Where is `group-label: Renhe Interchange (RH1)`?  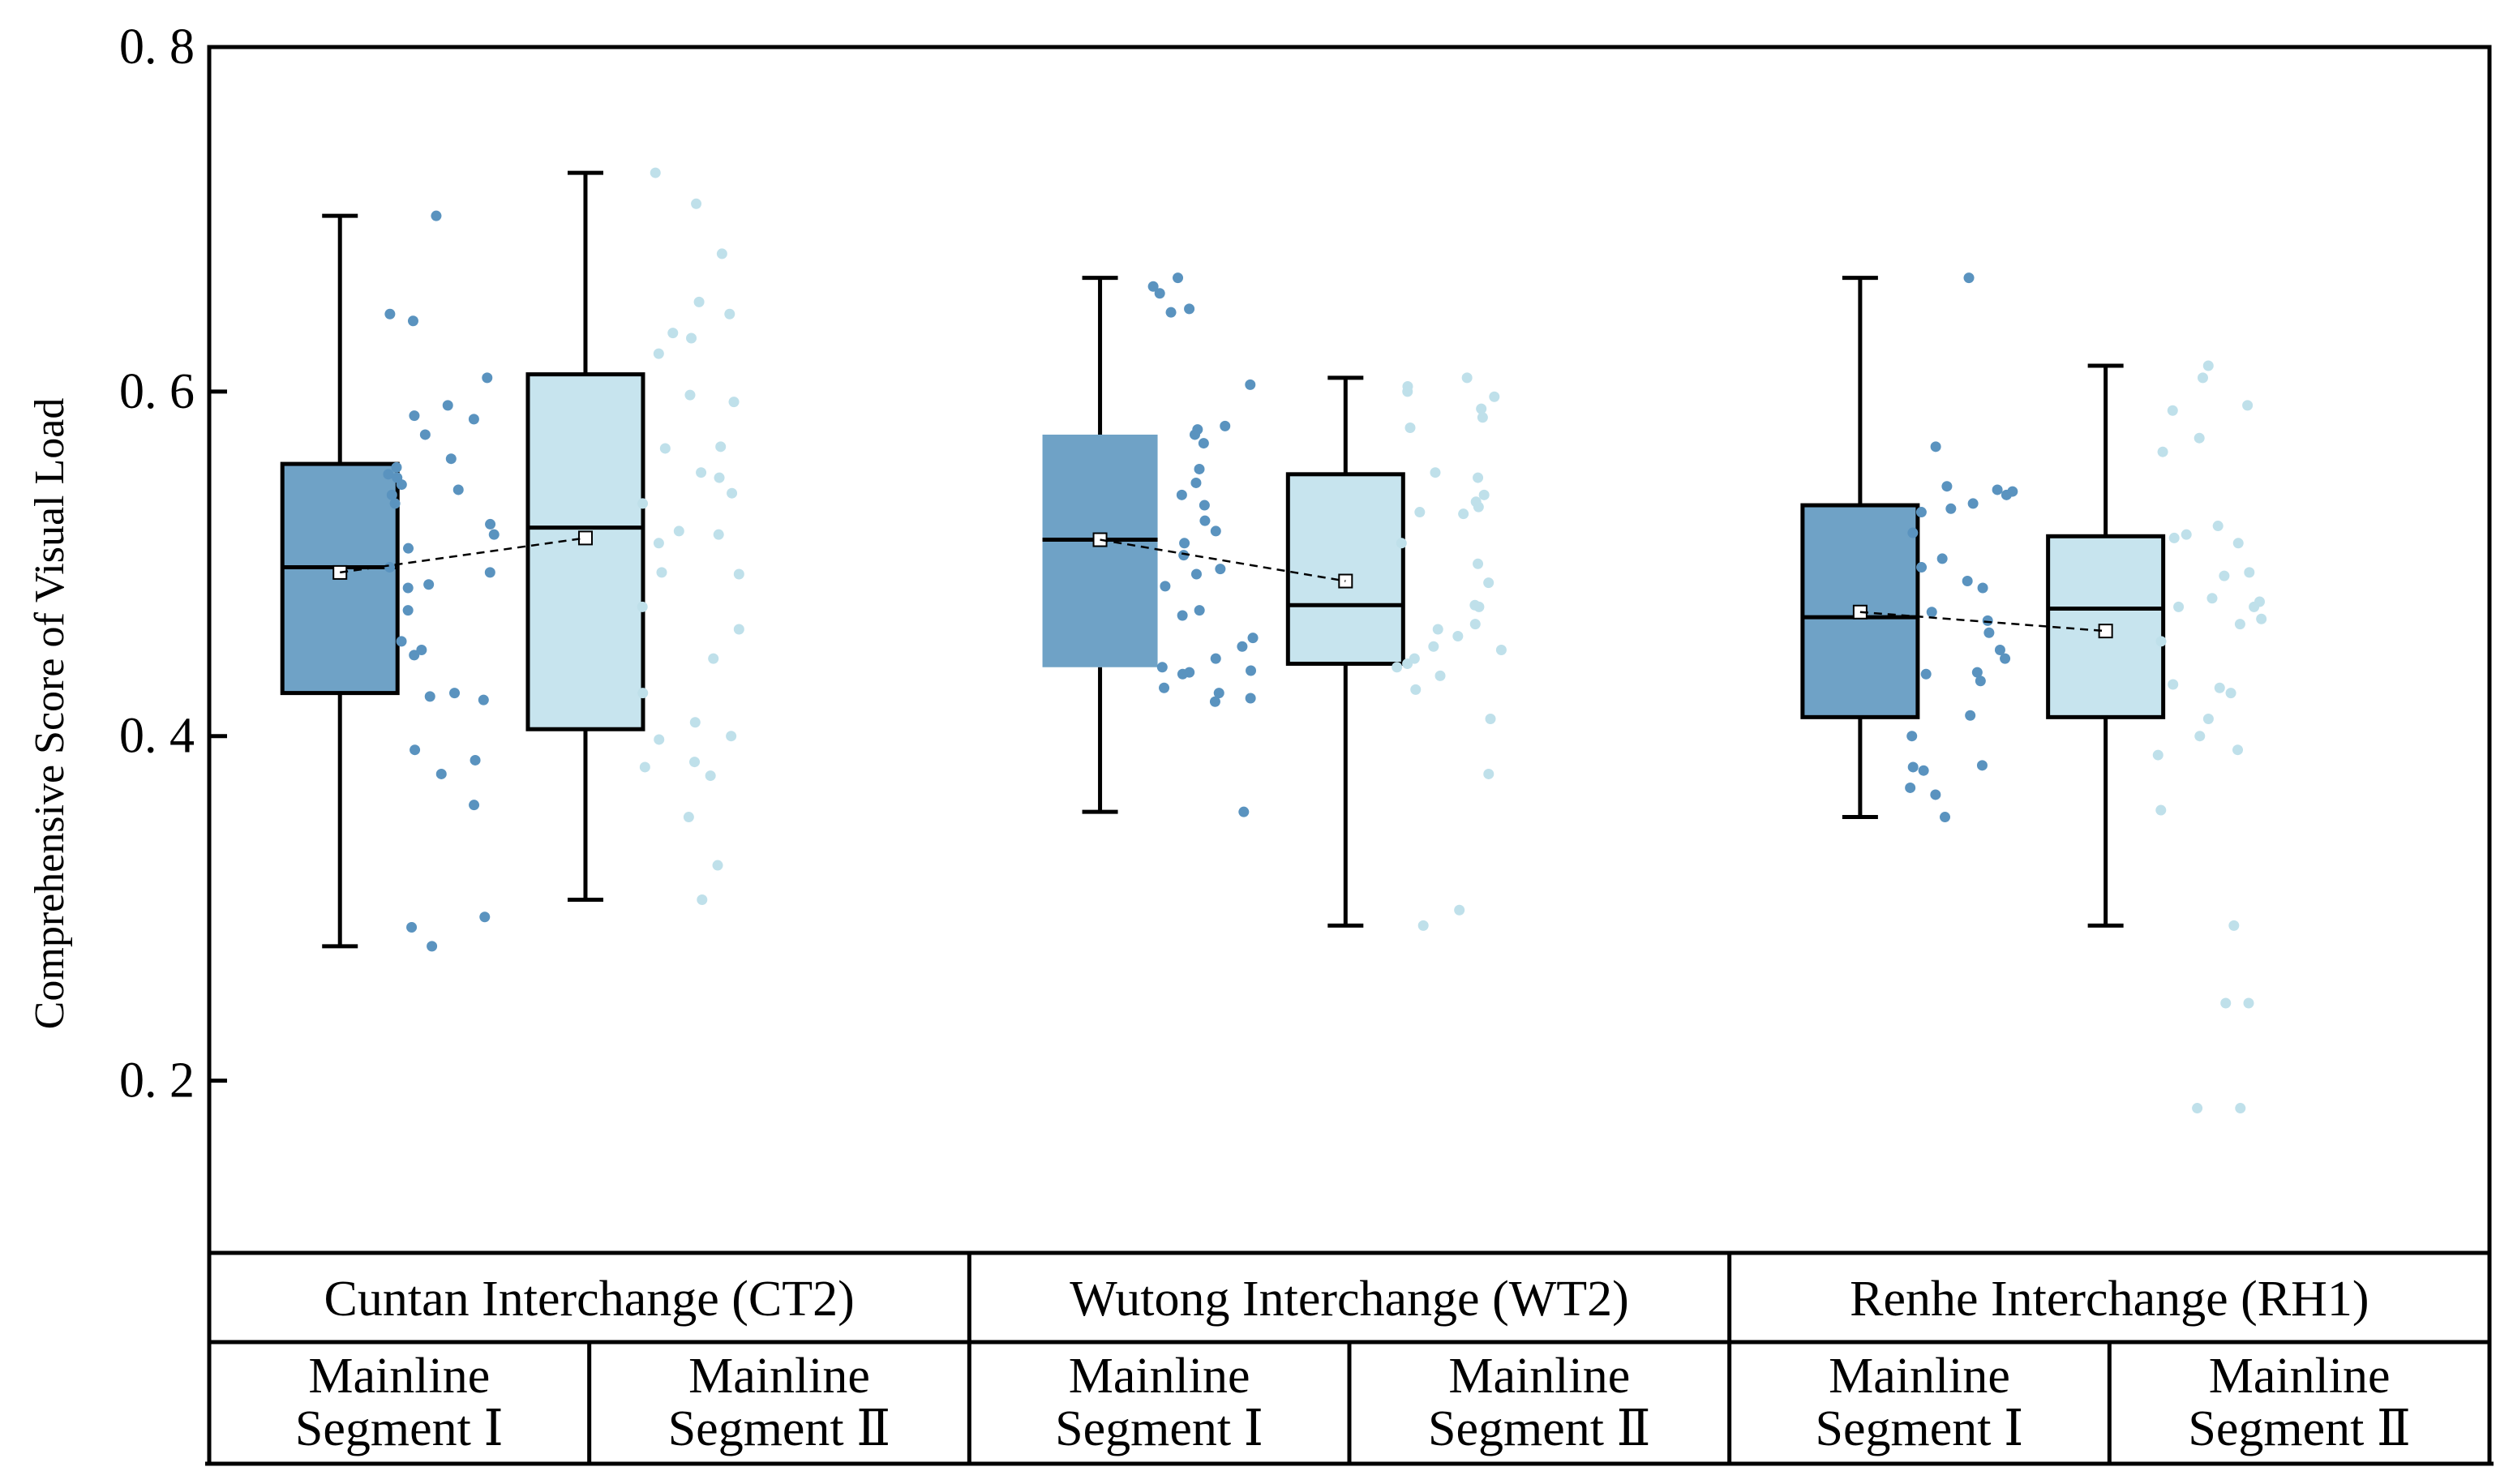
group-label: Renhe Interchange (RH1) is located at coordinates (2109, 1299).